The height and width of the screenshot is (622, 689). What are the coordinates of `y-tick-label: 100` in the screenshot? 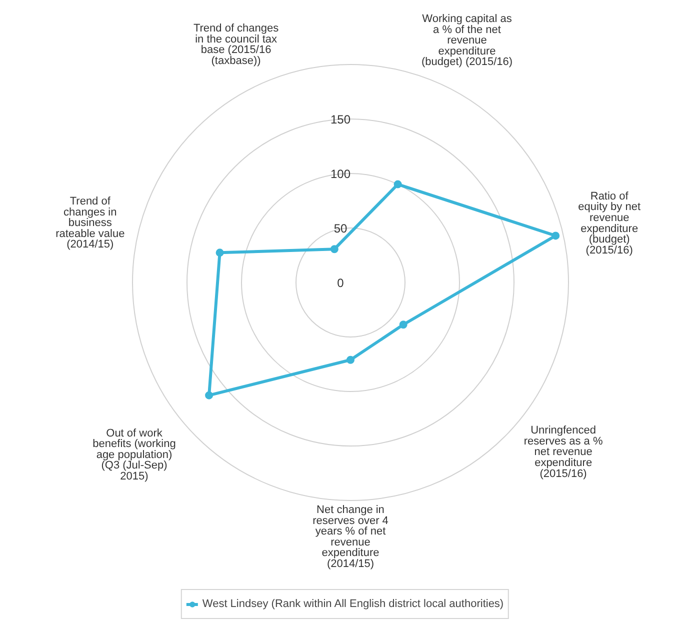 It's located at (340, 174).